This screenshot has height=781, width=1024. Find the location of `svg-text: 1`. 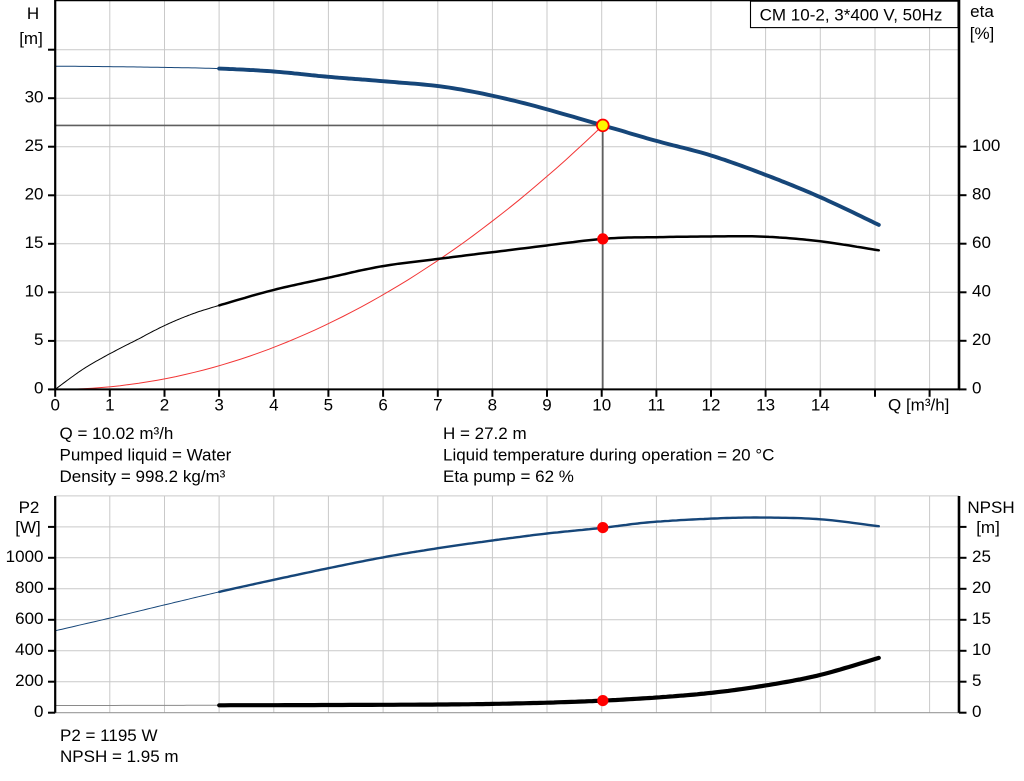

svg-text: 1 is located at coordinates (109, 405).